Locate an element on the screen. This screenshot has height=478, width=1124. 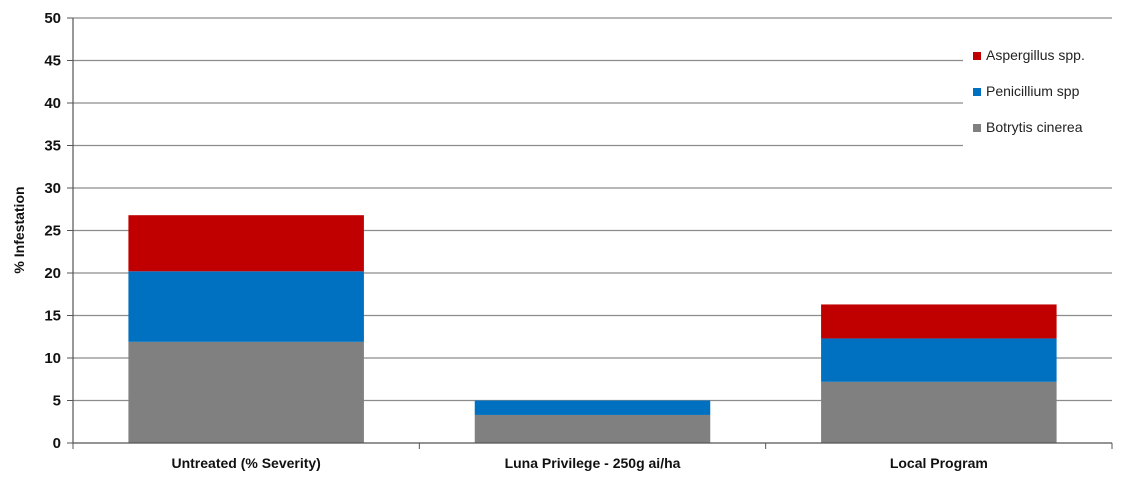
y-tick-label: 0 is located at coordinates (57, 443).